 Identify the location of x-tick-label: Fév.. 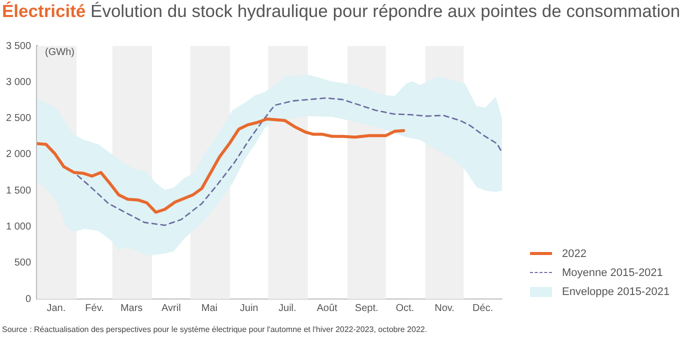
(94, 308).